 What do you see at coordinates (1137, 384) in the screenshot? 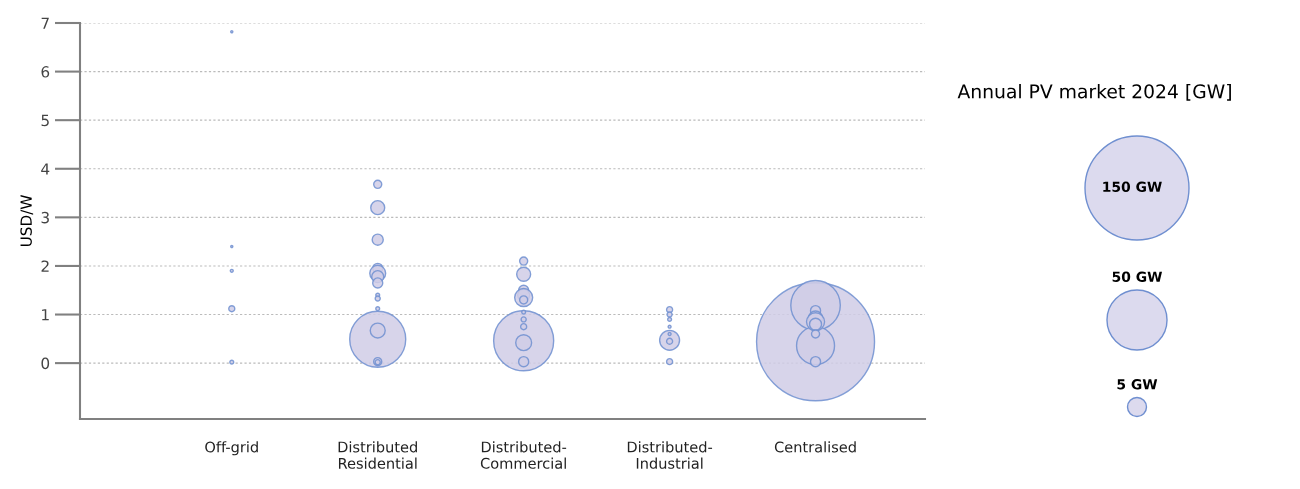
I see `legend-label: 5 GW` at bounding box center [1137, 384].